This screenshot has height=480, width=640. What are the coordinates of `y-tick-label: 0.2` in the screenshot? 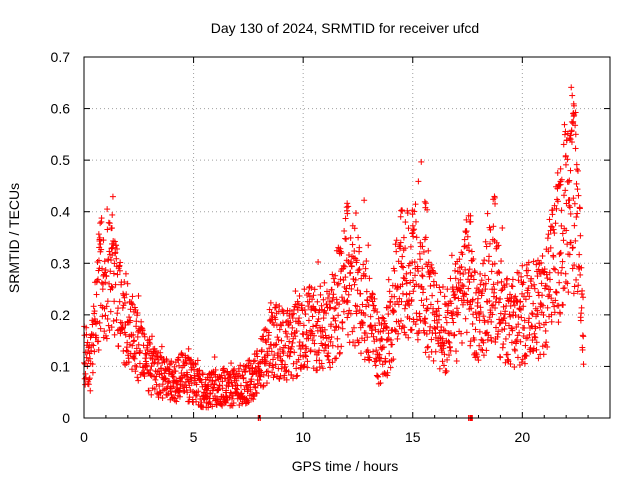 It's located at (61, 315).